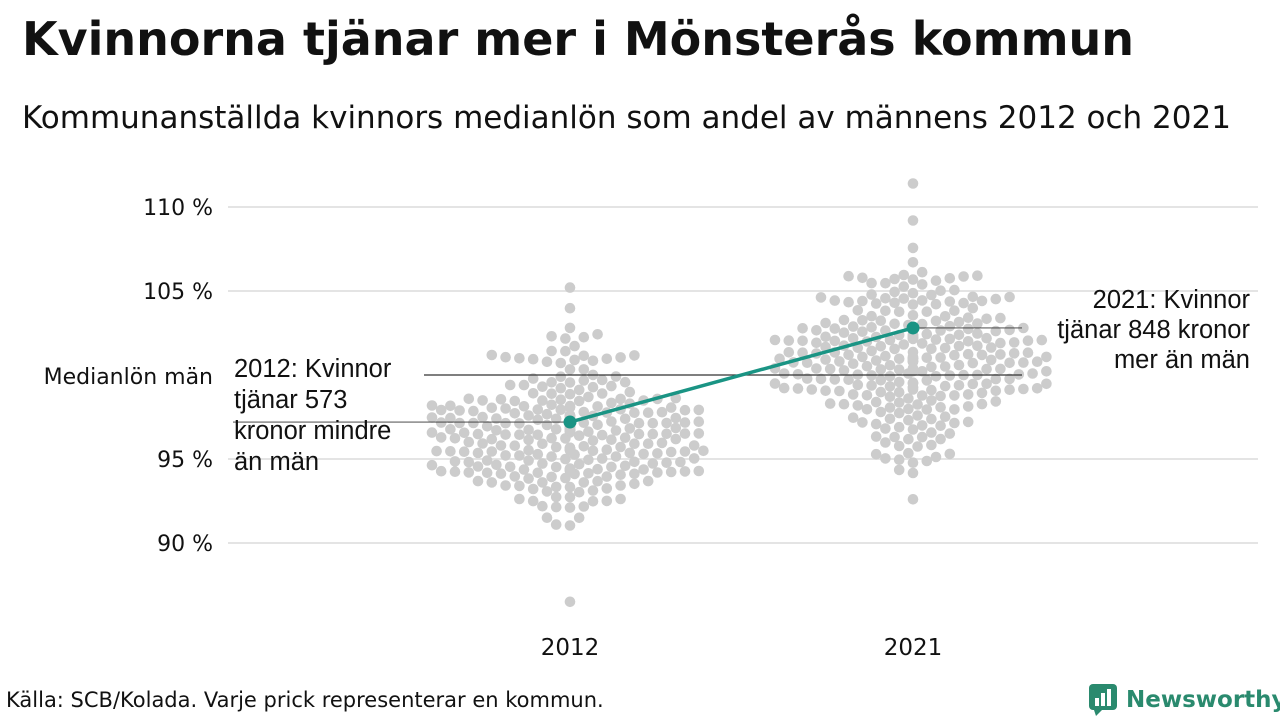 The width and height of the screenshot is (1280, 720). I want to click on brand-logo: Newsworthy, so click(1184, 700).